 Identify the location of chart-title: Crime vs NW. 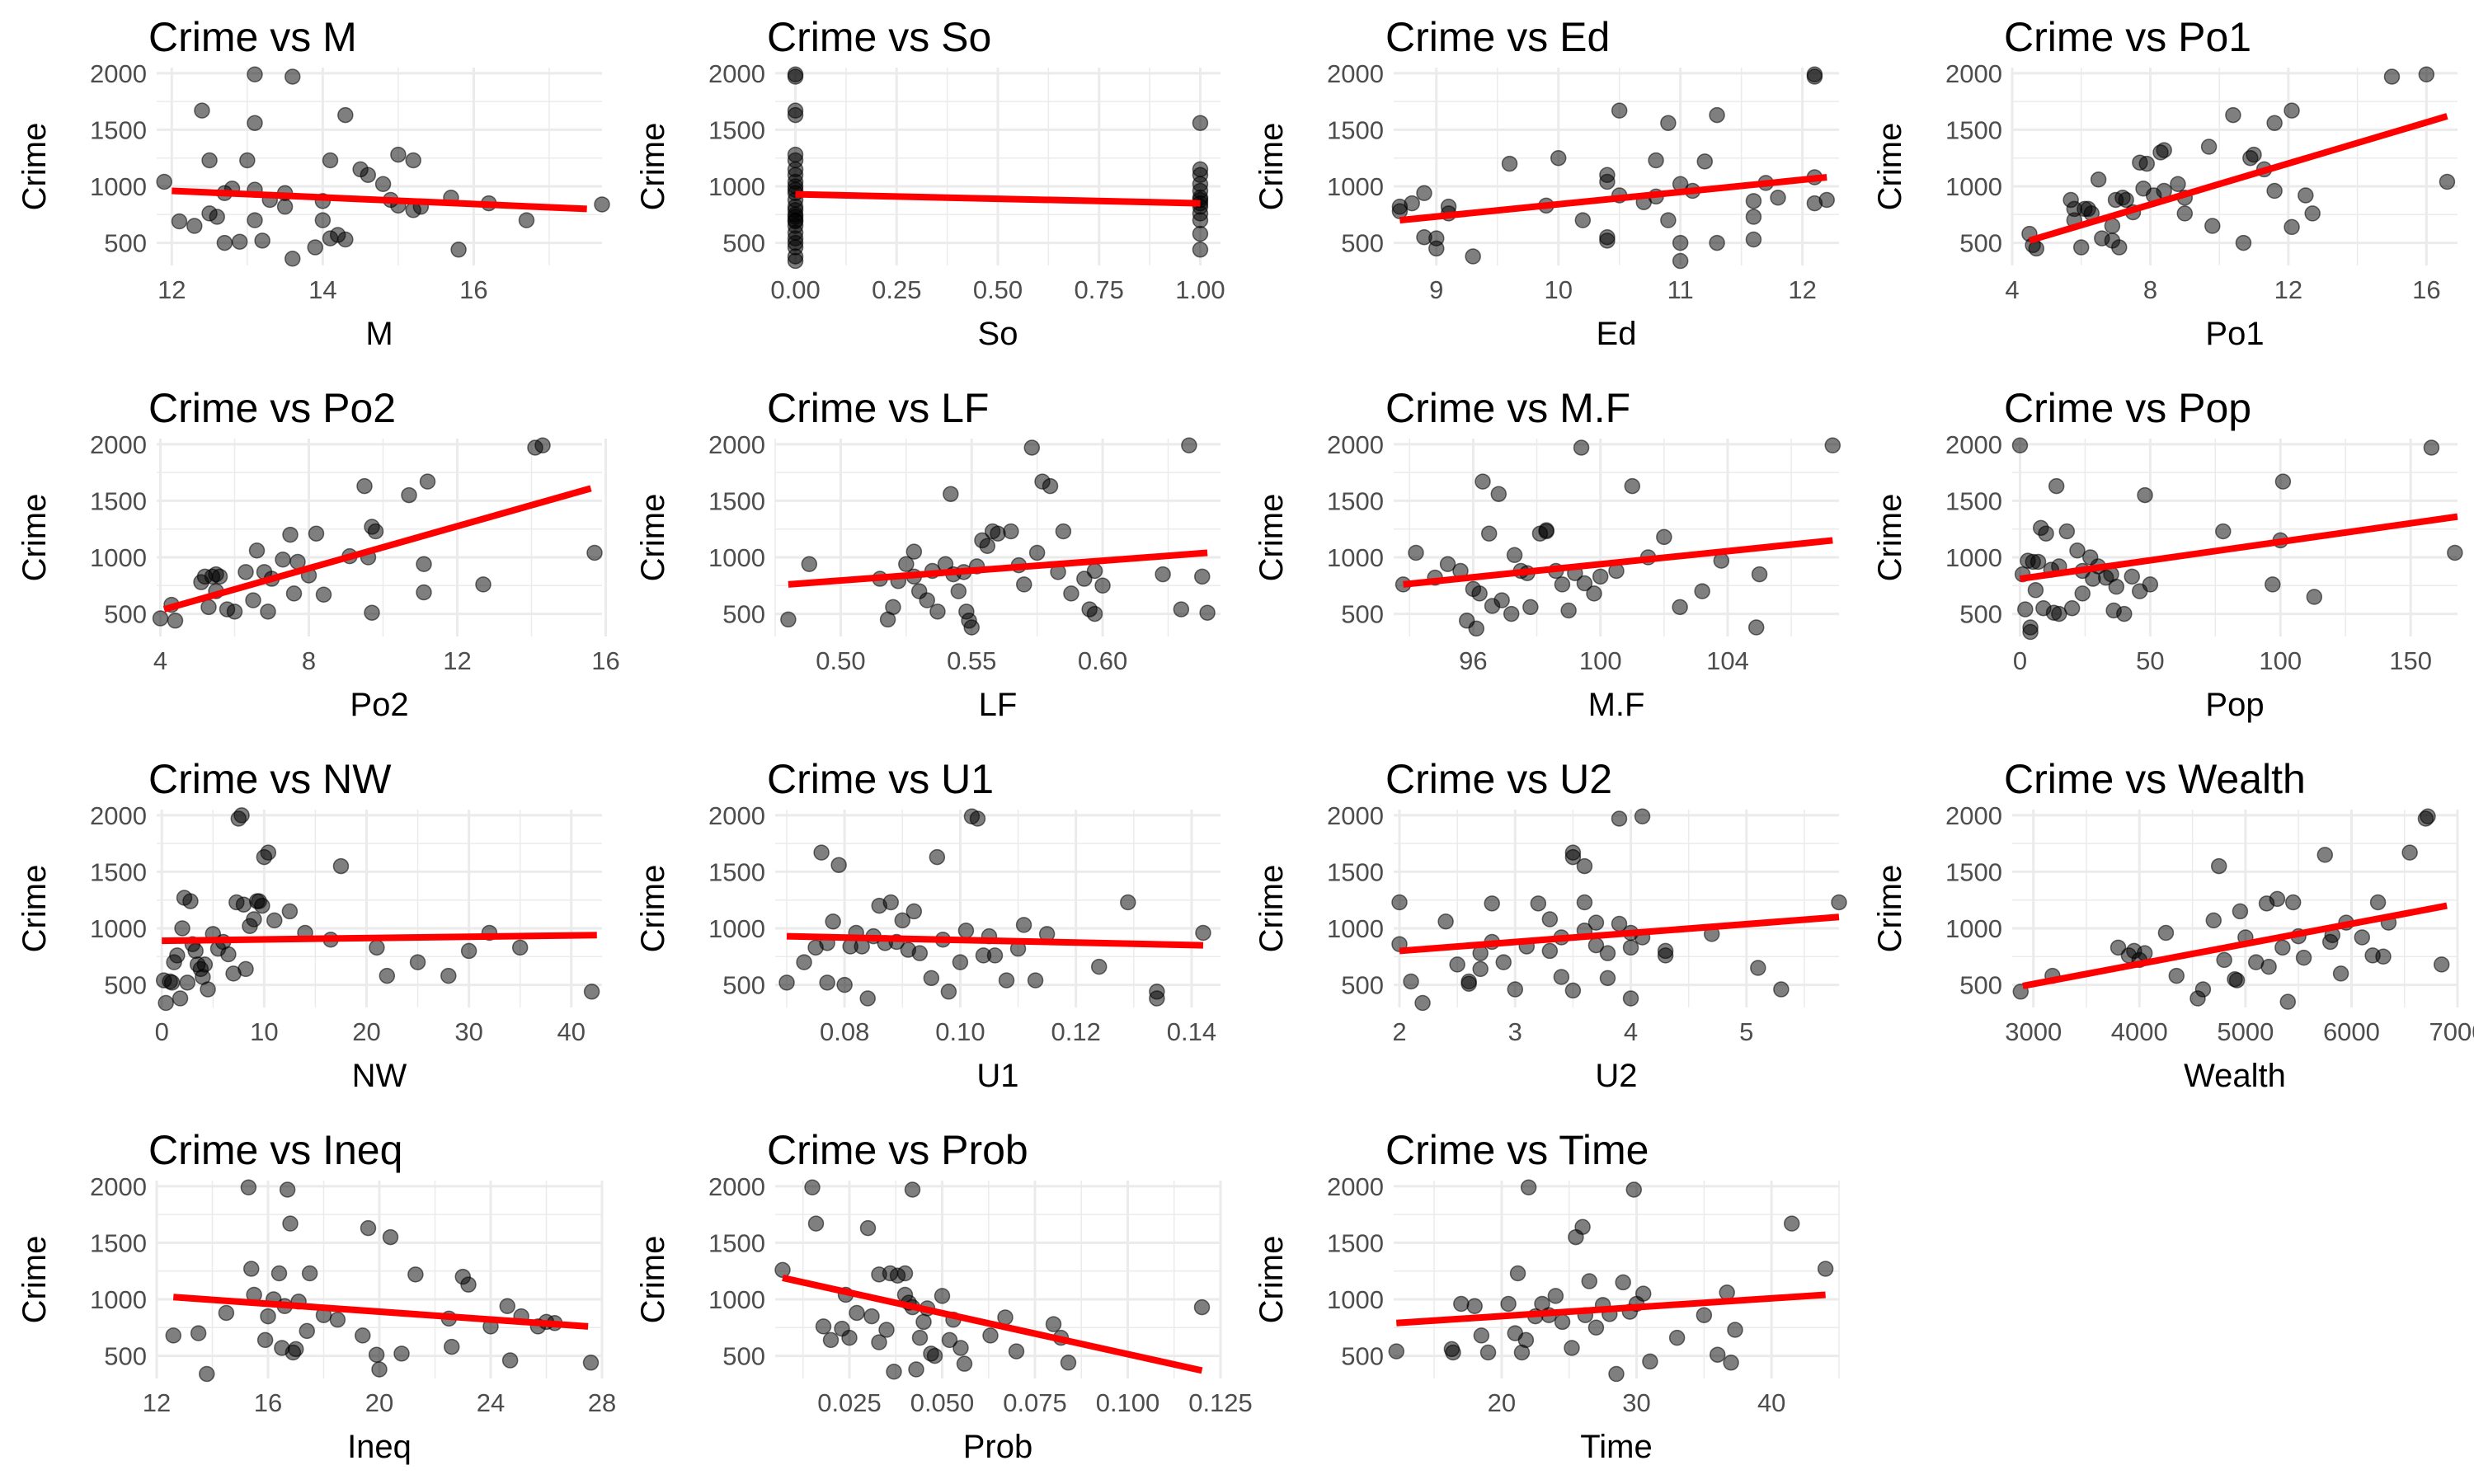
(270, 779).